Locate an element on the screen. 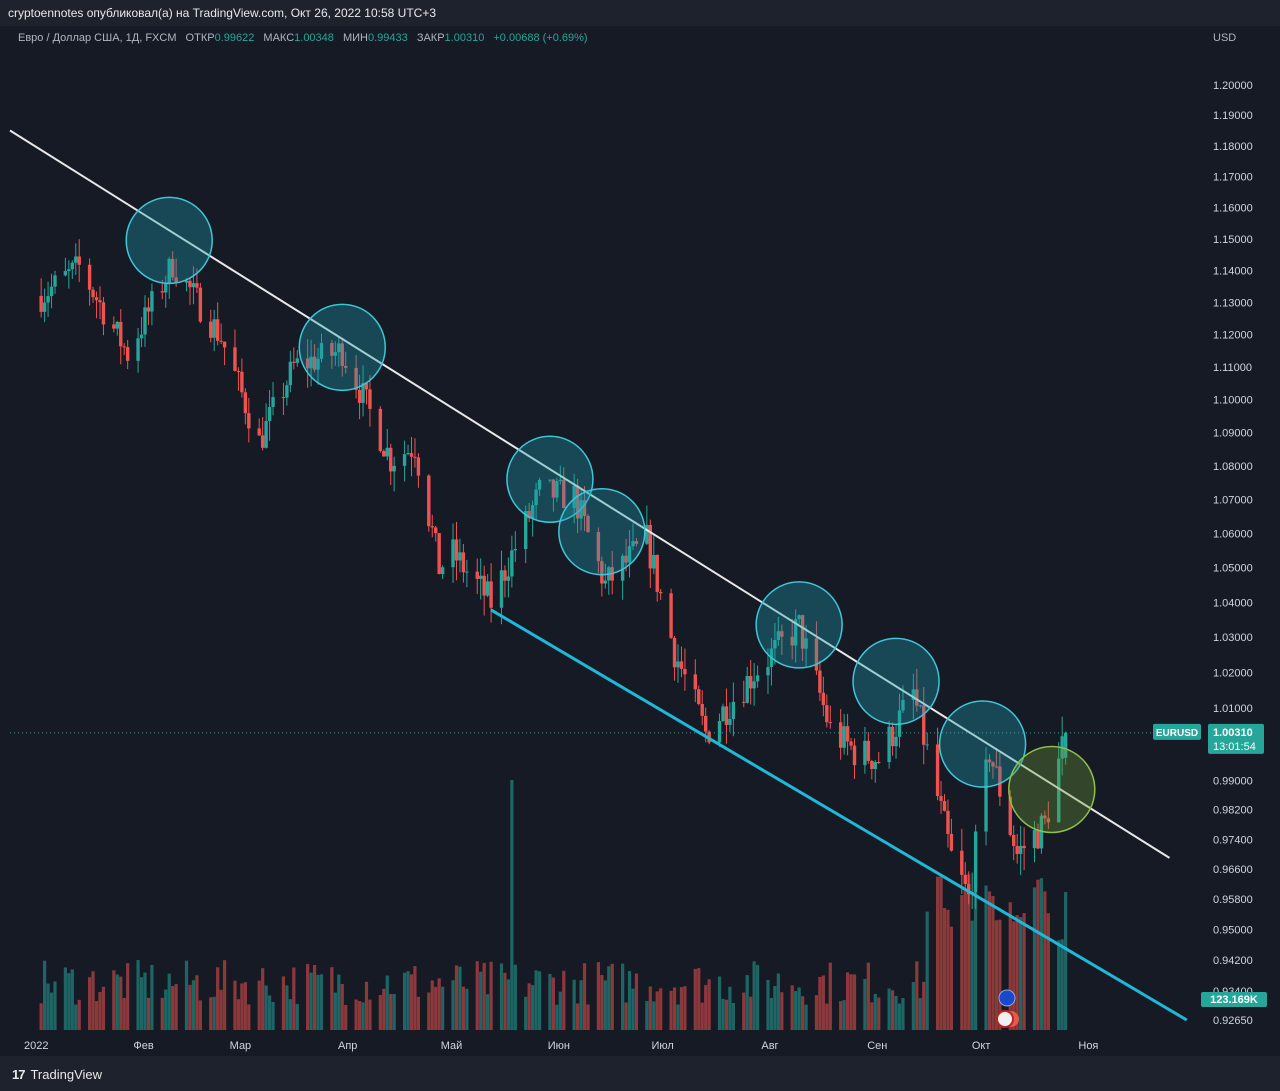 The width and height of the screenshot is (1280, 1091). tradingview-logo: 17 TradingView is located at coordinates (57, 1074).